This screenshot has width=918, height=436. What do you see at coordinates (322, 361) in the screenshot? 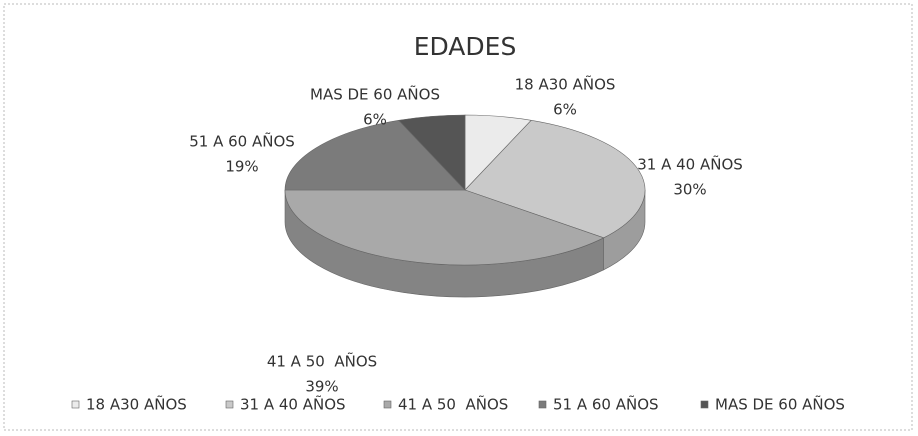
I see `data-label-name: 41 A 50 AÑOS` at bounding box center [322, 361].